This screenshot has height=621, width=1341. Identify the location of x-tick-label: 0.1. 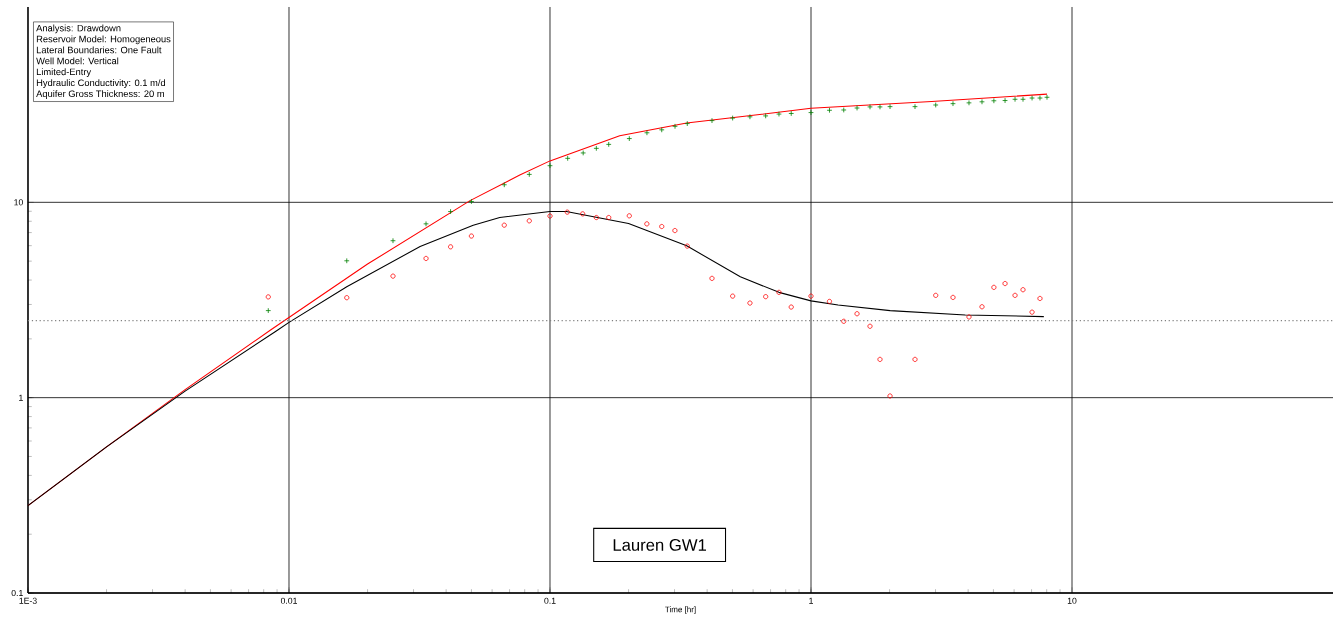
(550, 600).